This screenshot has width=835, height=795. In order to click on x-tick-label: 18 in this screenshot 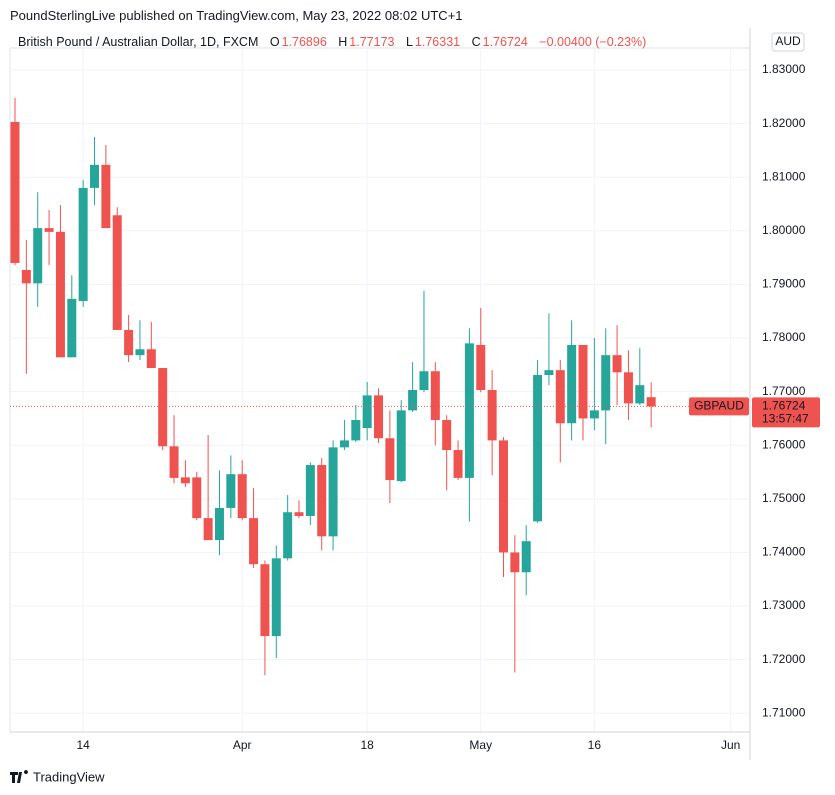, I will do `click(367, 745)`.